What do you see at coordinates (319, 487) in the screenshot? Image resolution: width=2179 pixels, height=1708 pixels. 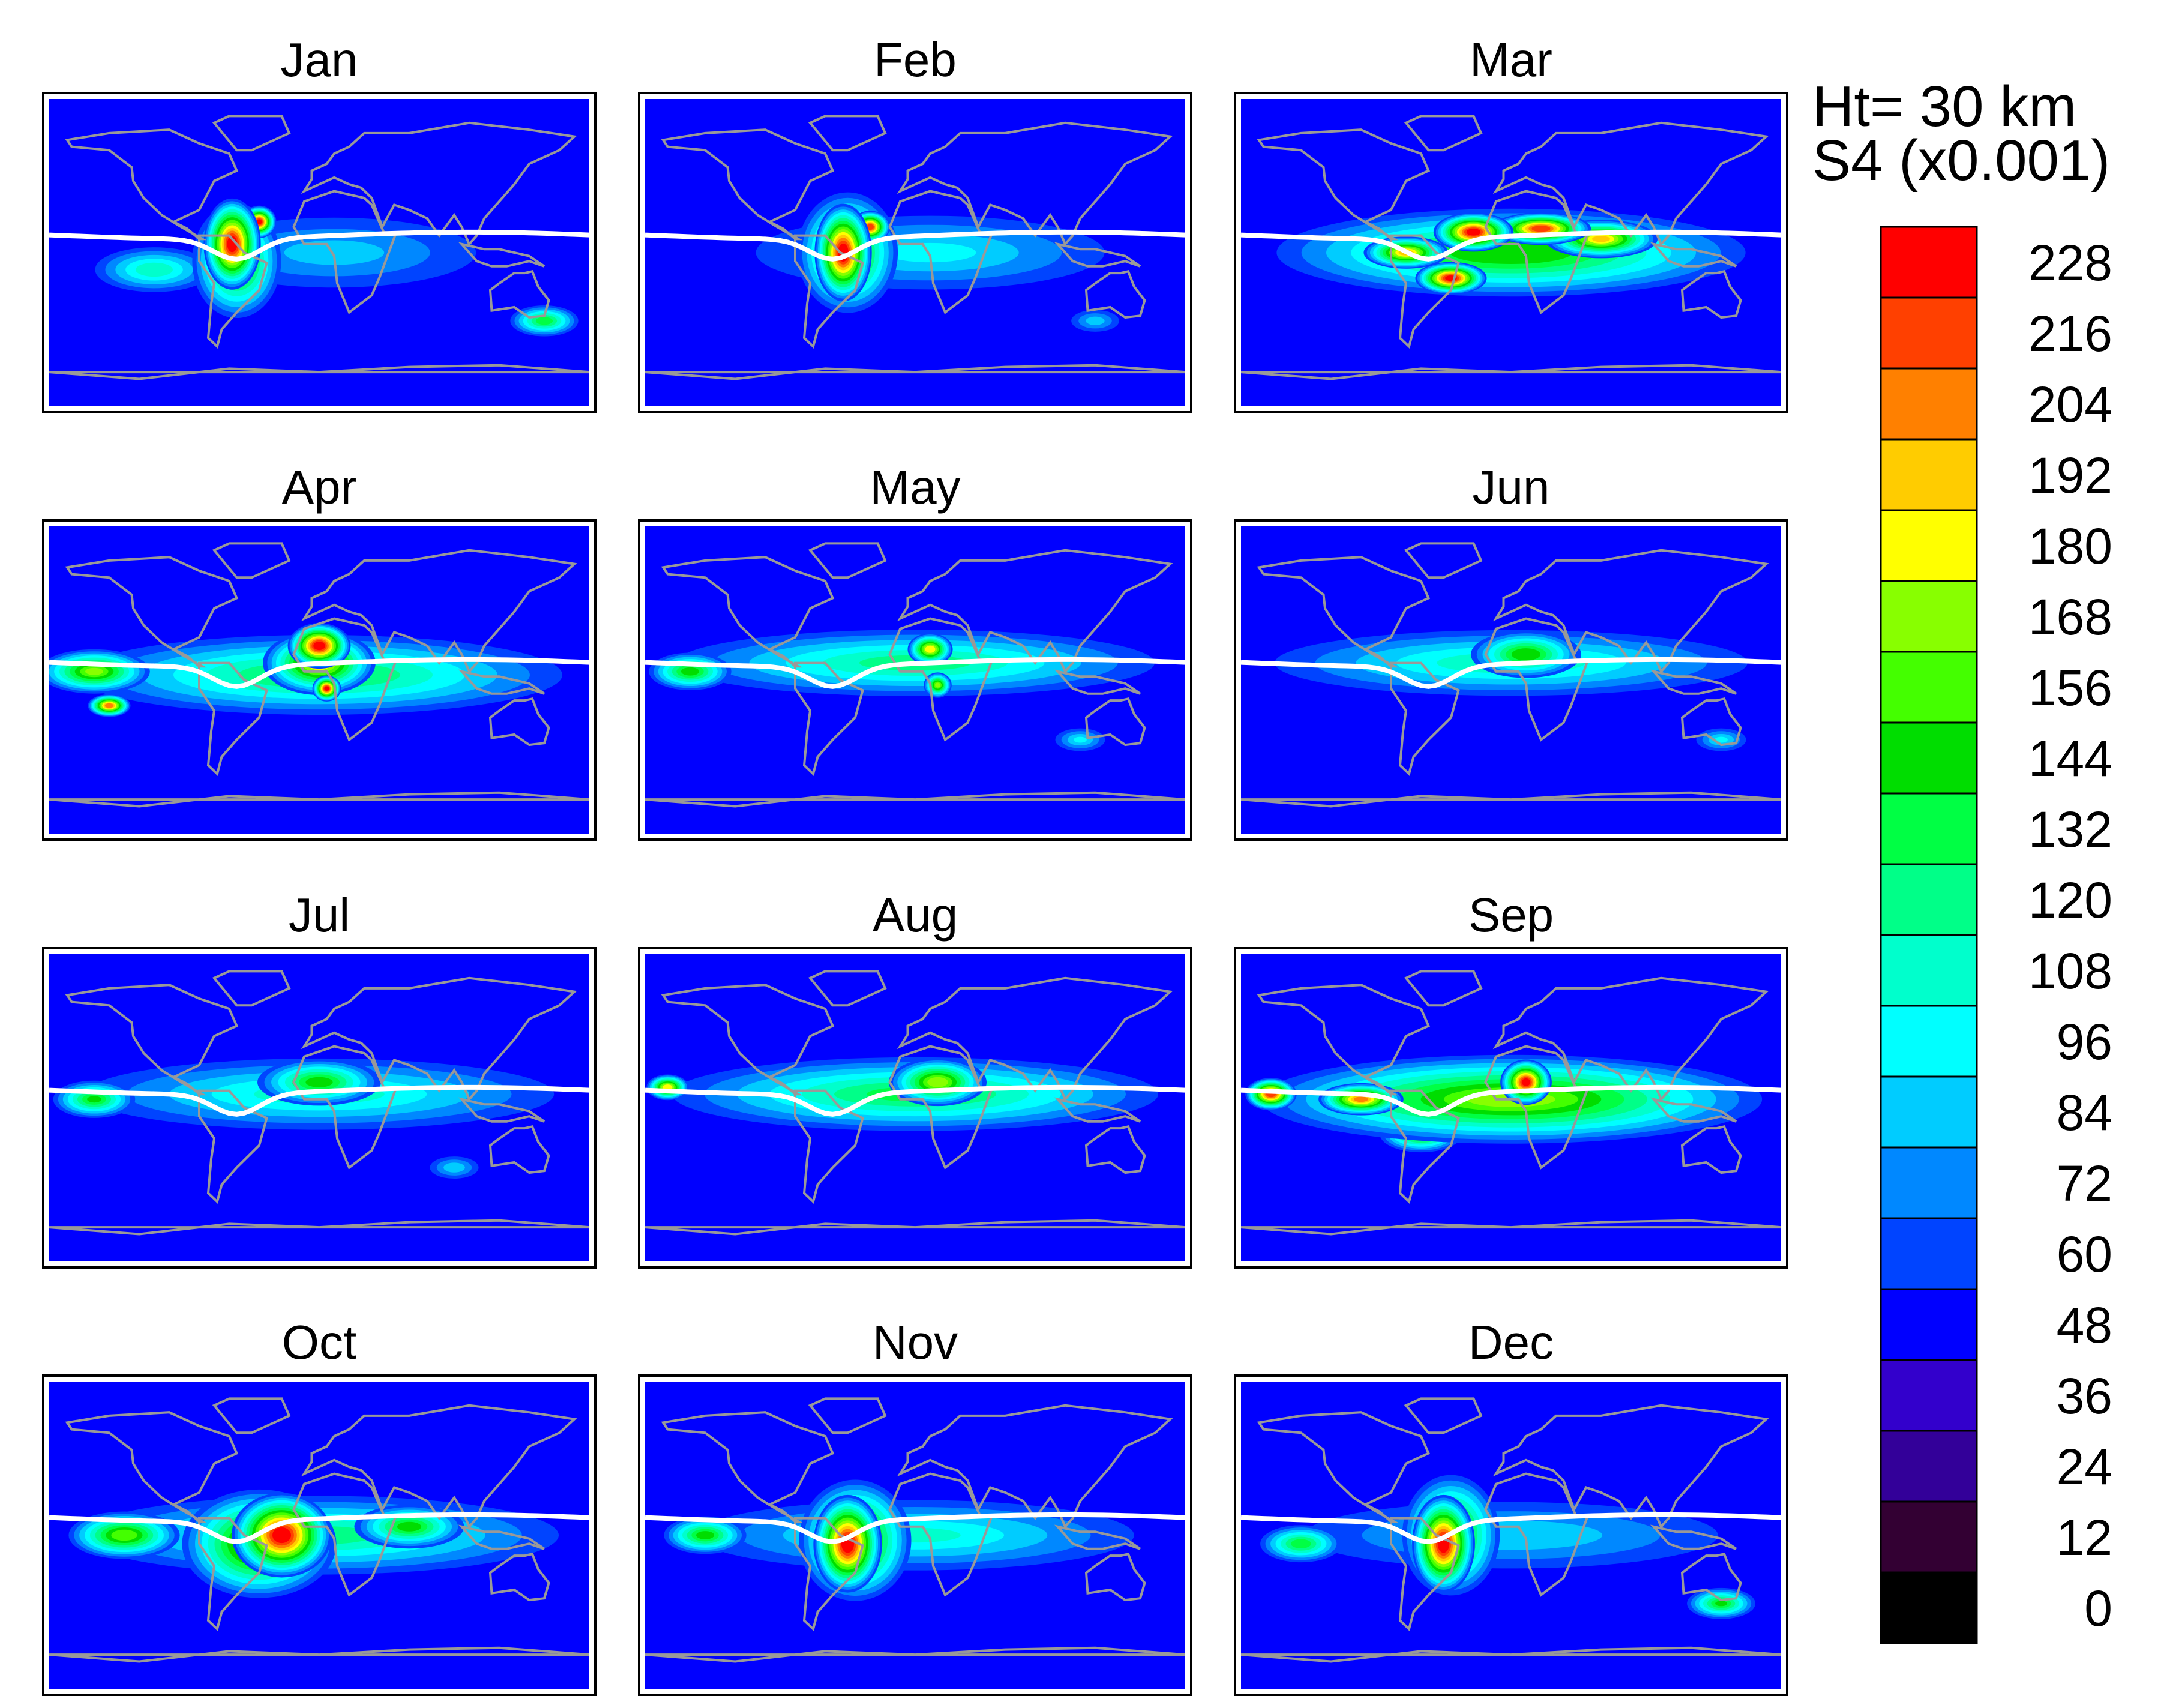 I see `panel-title: Apr` at bounding box center [319, 487].